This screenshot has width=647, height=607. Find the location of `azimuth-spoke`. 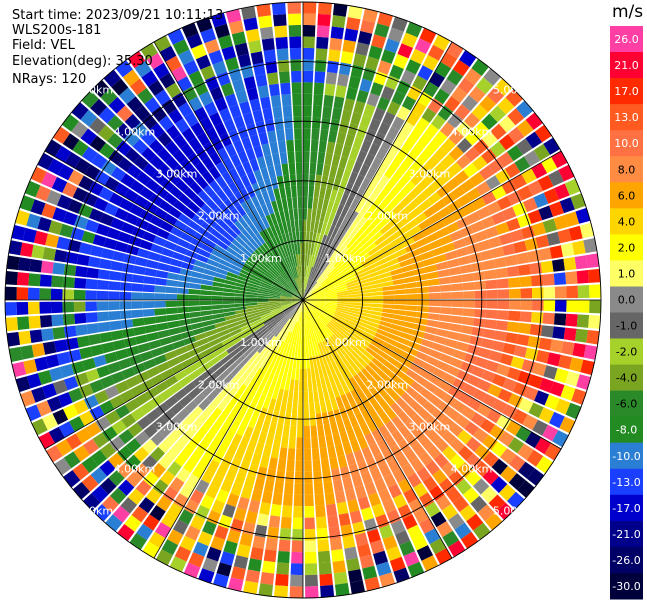

azimuth-spoke is located at coordinates (432, 225).